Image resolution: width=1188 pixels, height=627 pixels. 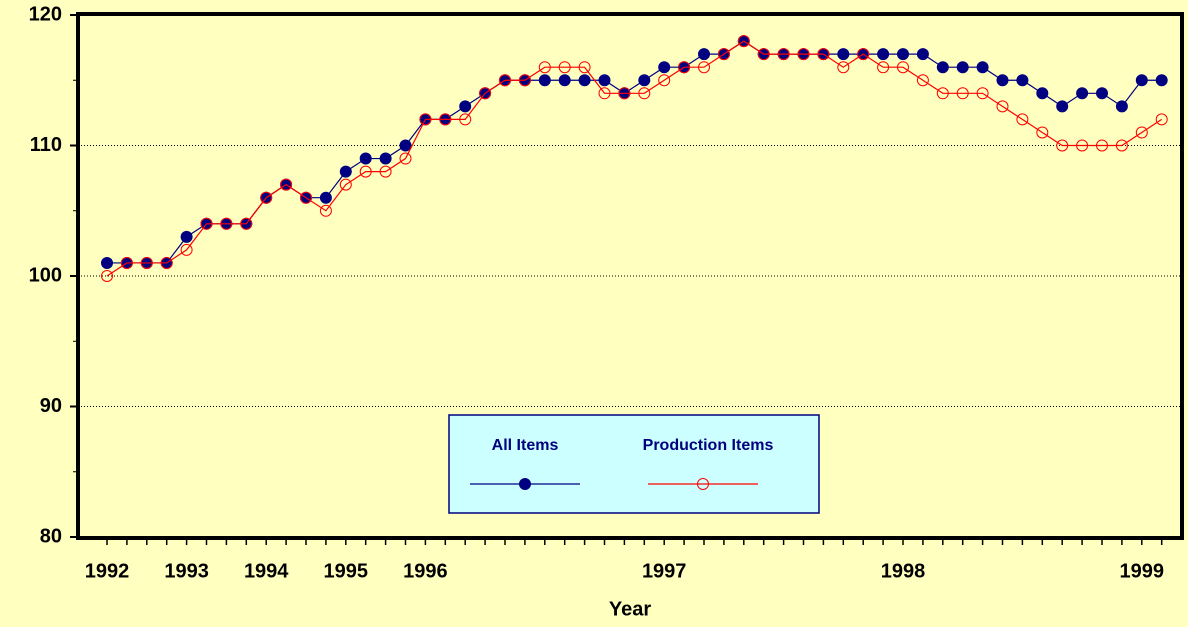 I want to click on y-tick-label: 120, so click(x=45, y=14).